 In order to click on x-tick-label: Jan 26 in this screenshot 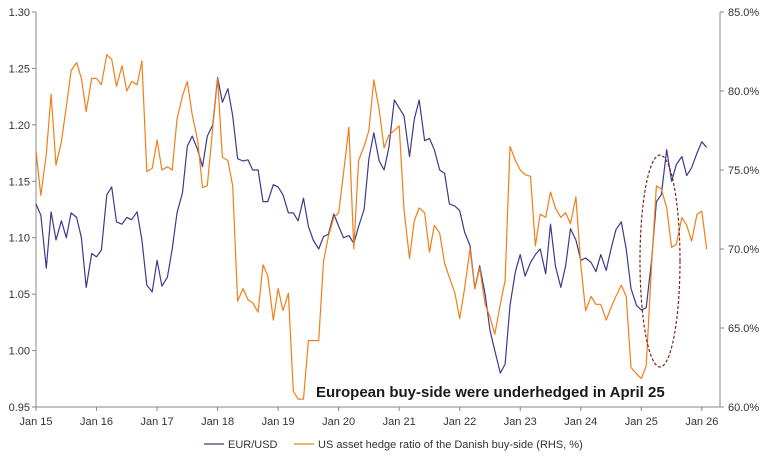, I will do `click(701, 422)`.